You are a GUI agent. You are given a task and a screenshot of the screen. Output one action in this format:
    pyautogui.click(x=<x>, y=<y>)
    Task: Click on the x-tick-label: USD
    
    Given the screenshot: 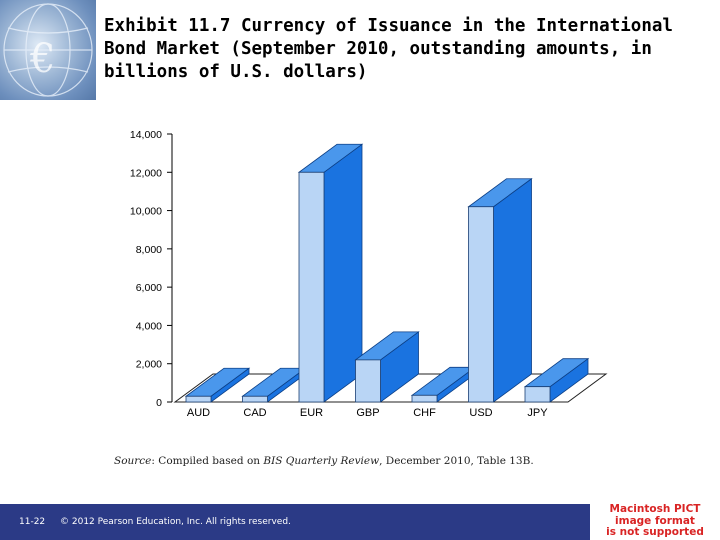 What is the action you would take?
    pyautogui.click(x=480, y=413)
    